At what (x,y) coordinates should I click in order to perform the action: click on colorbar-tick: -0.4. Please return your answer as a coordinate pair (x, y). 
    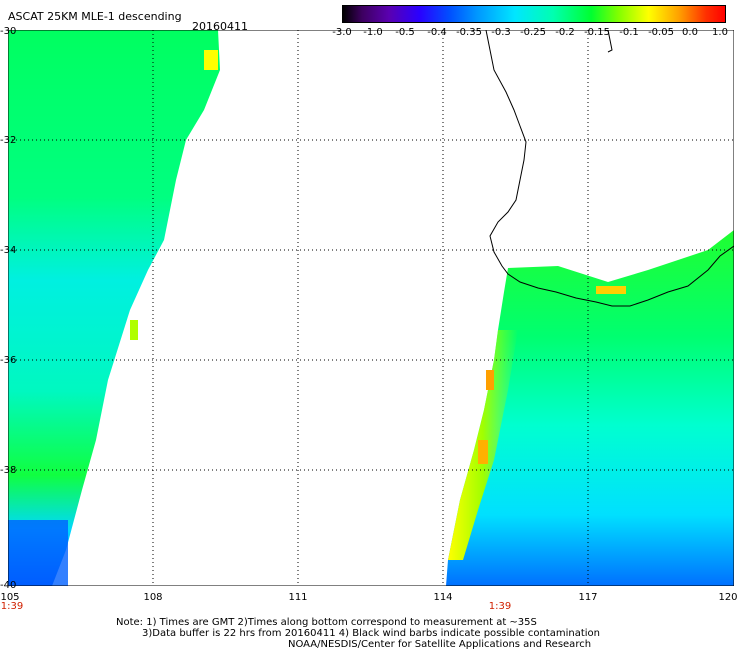
    Looking at the image, I should click on (437, 32).